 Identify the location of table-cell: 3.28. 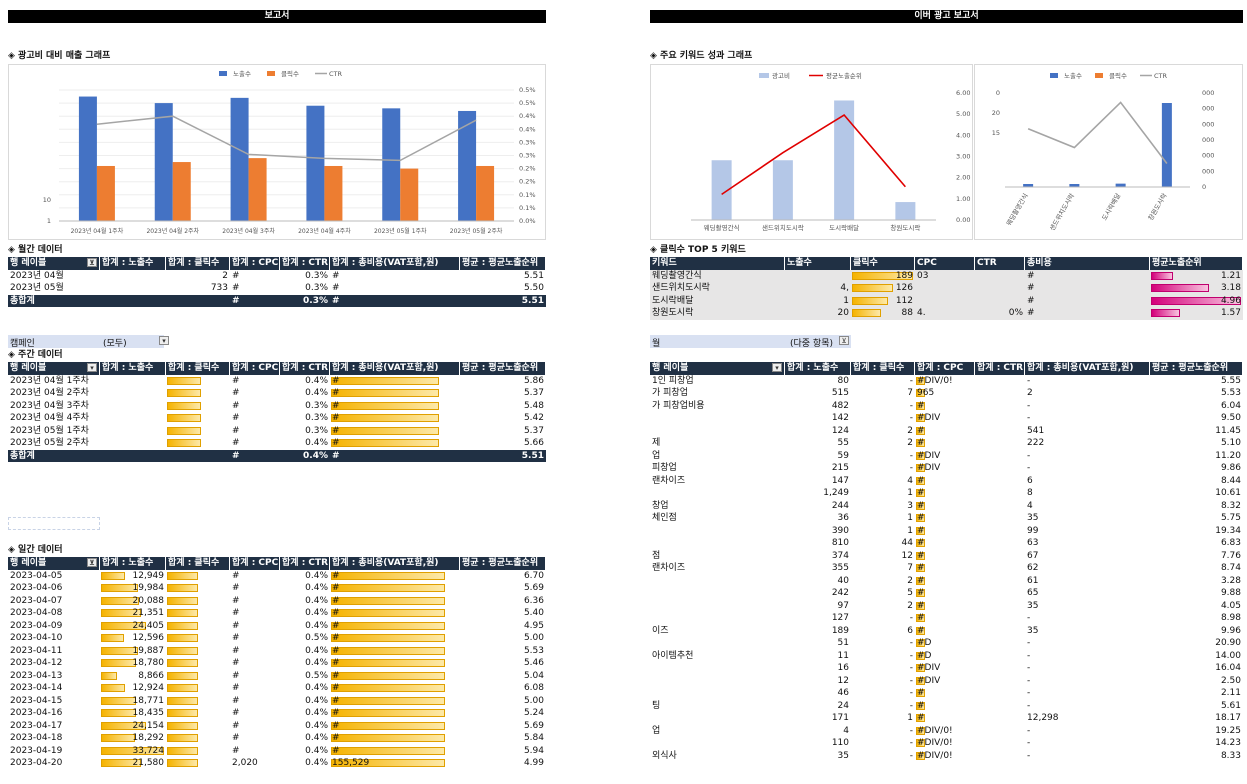
(1230, 580).